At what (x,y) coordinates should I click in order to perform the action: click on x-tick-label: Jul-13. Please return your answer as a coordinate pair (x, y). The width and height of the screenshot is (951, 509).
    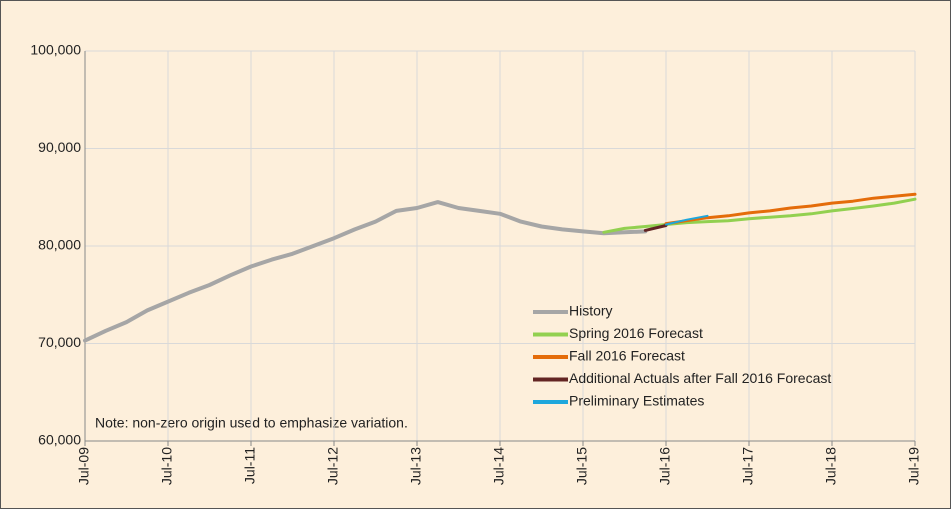
    Looking at the image, I should click on (416, 466).